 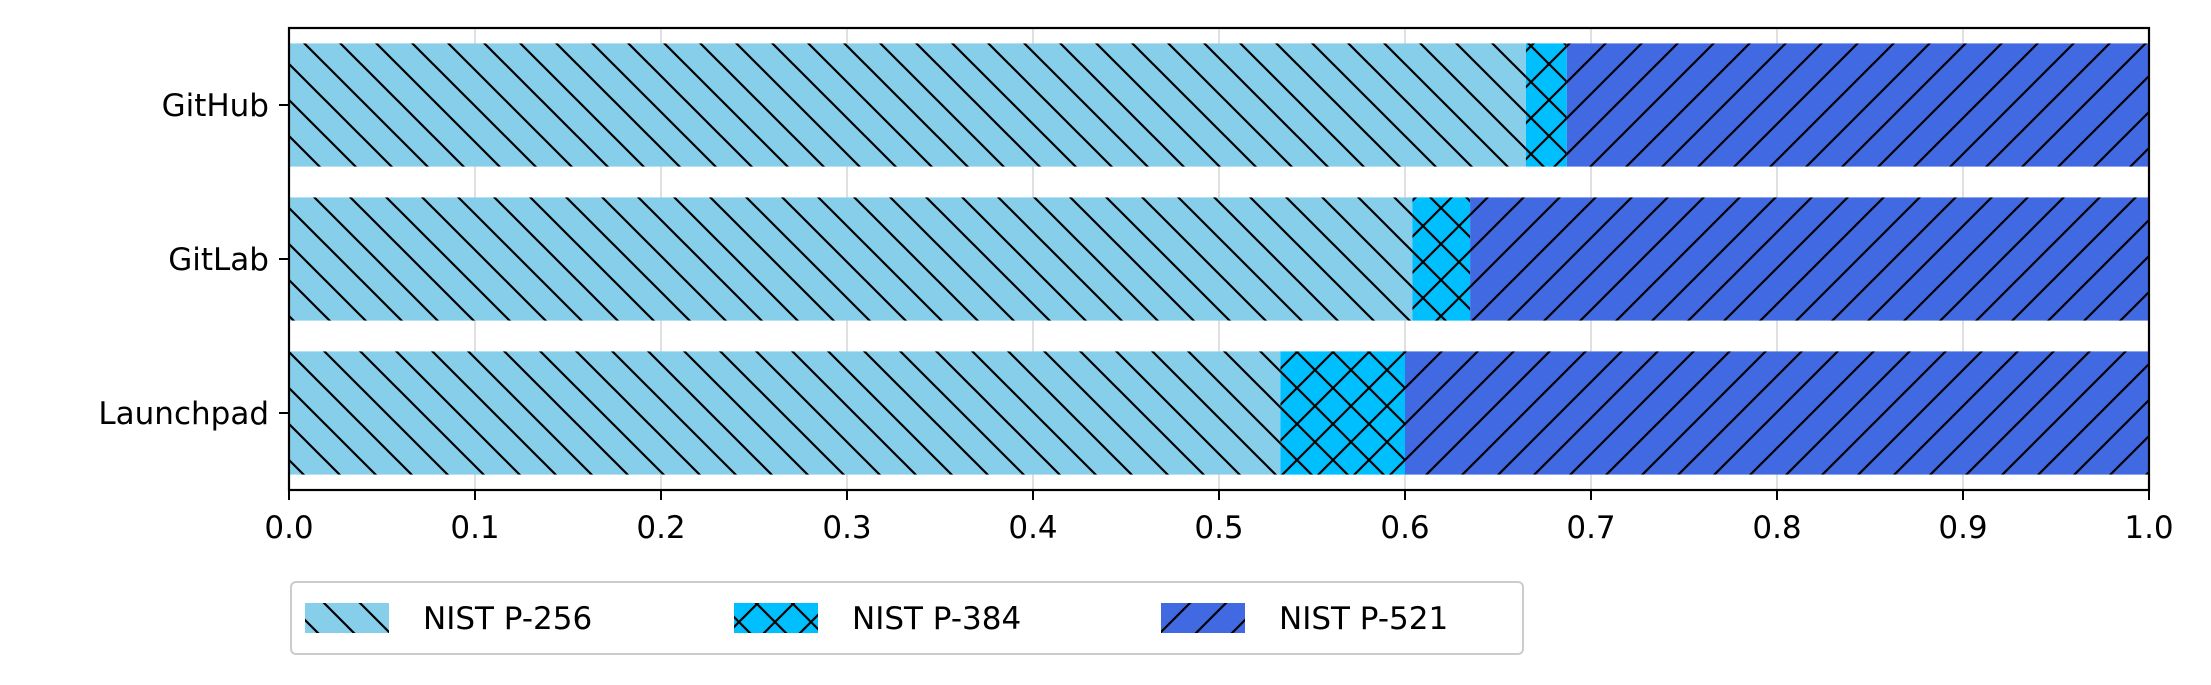 What do you see at coordinates (215, 106) in the screenshot?
I see `y-tick-label-github: GitHub` at bounding box center [215, 106].